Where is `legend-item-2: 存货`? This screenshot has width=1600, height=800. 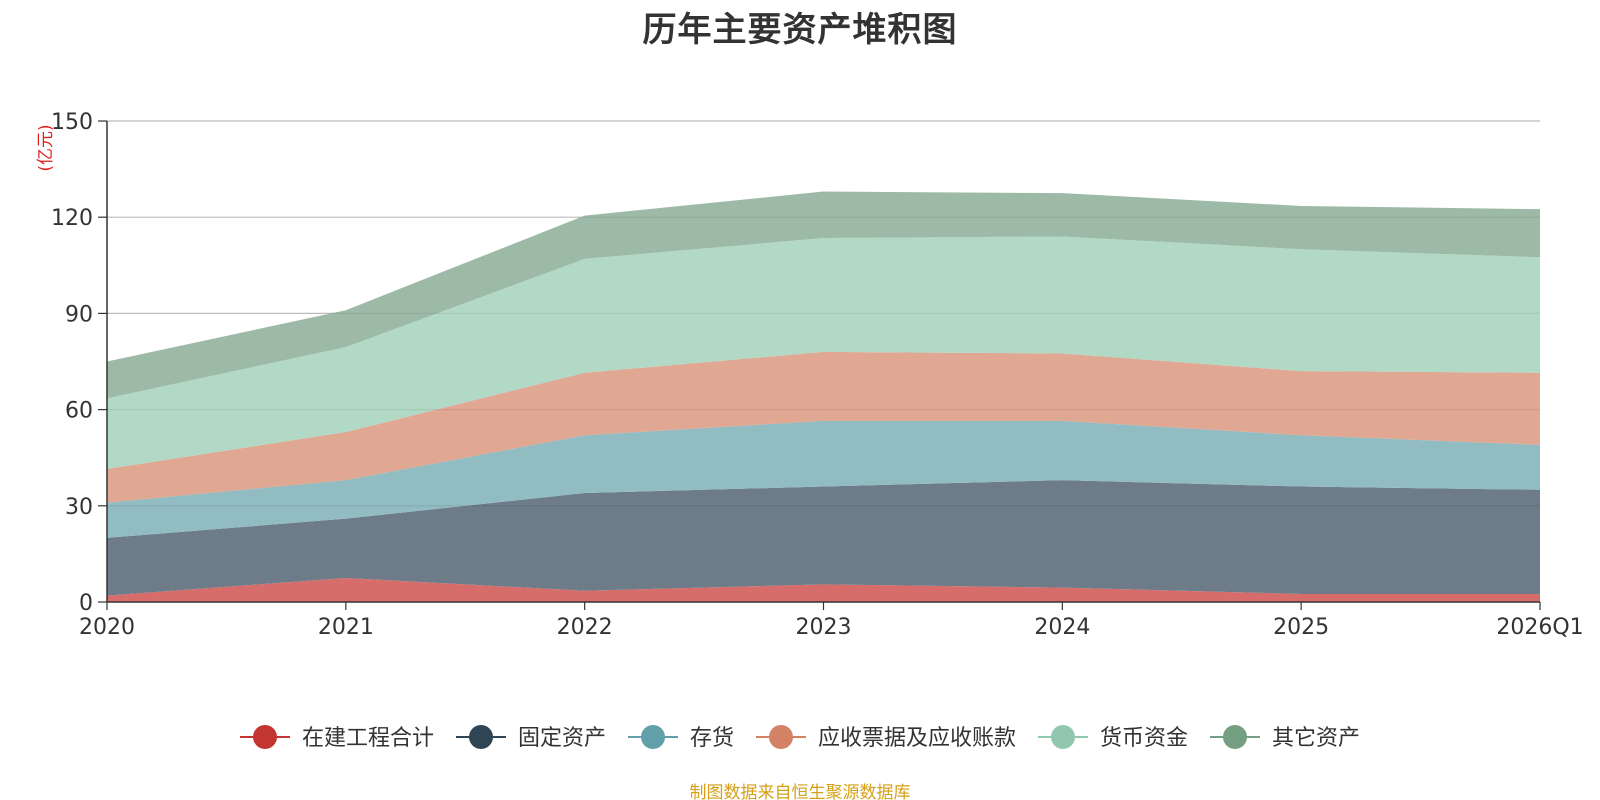 legend-item-2: 存货 is located at coordinates (681, 738).